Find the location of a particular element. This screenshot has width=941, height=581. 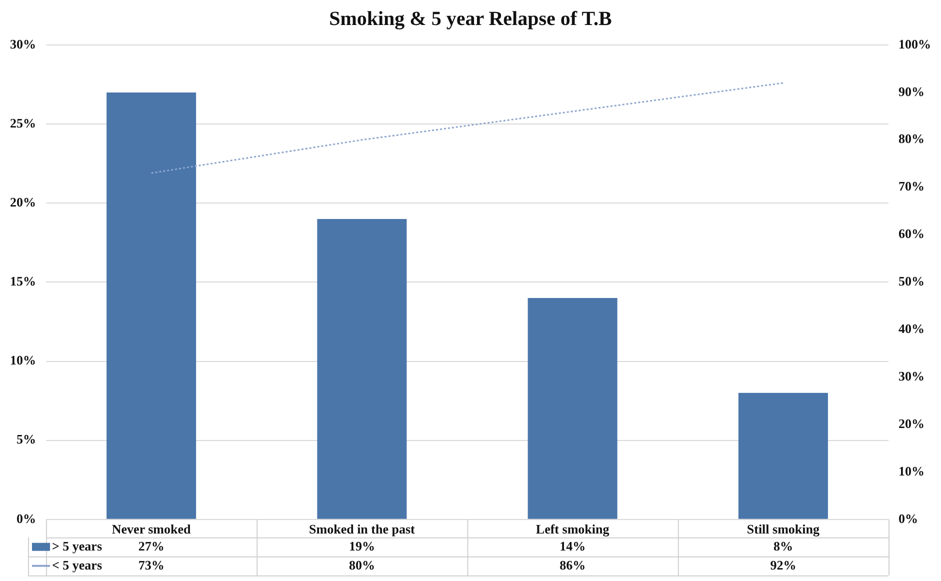

y-tick-label: 15% is located at coordinates (23, 281).